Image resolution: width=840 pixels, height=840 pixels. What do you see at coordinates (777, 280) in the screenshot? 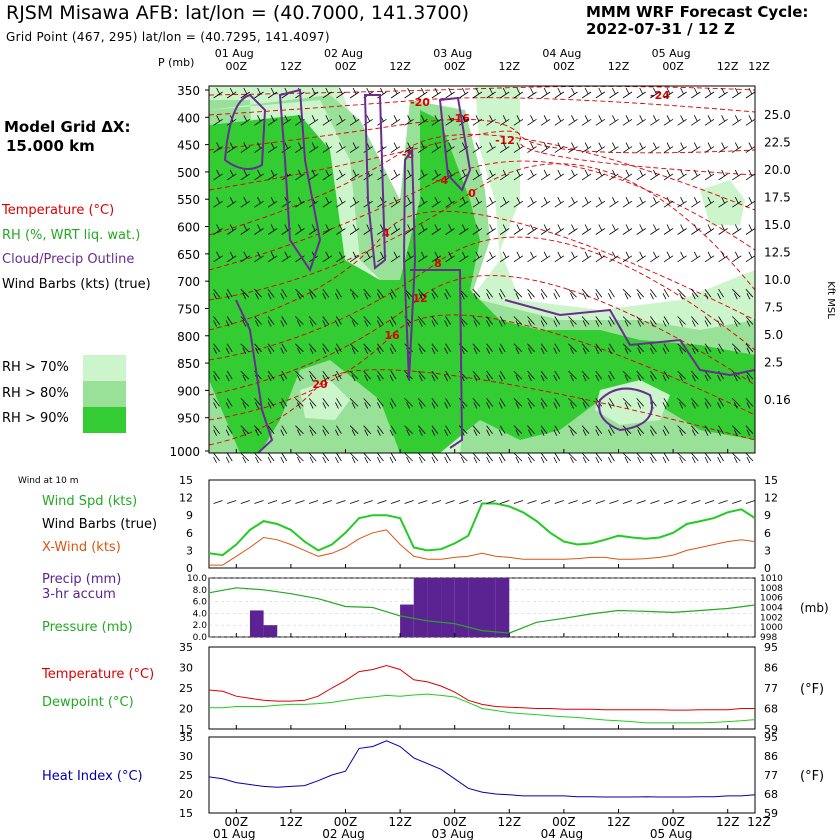
I see `kft-tick-label: 10.0` at bounding box center [777, 280].